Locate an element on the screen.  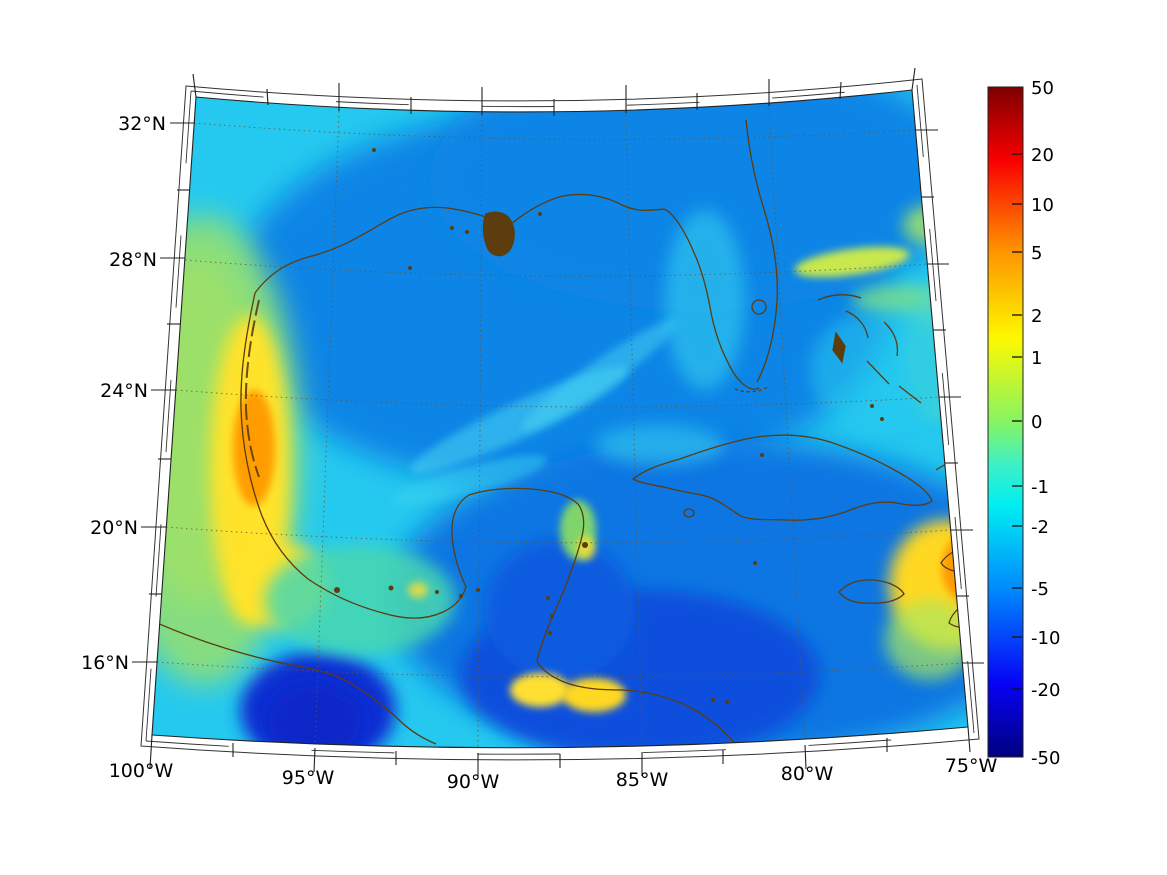
frame-ticks-left is located at coordinates (163, 392).